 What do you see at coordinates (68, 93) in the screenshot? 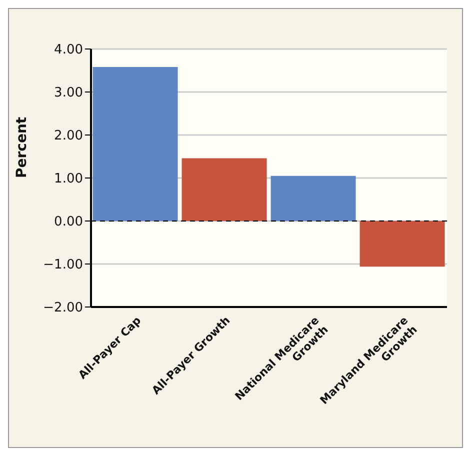
I see `y-tick-label: 3.00` at bounding box center [68, 93].